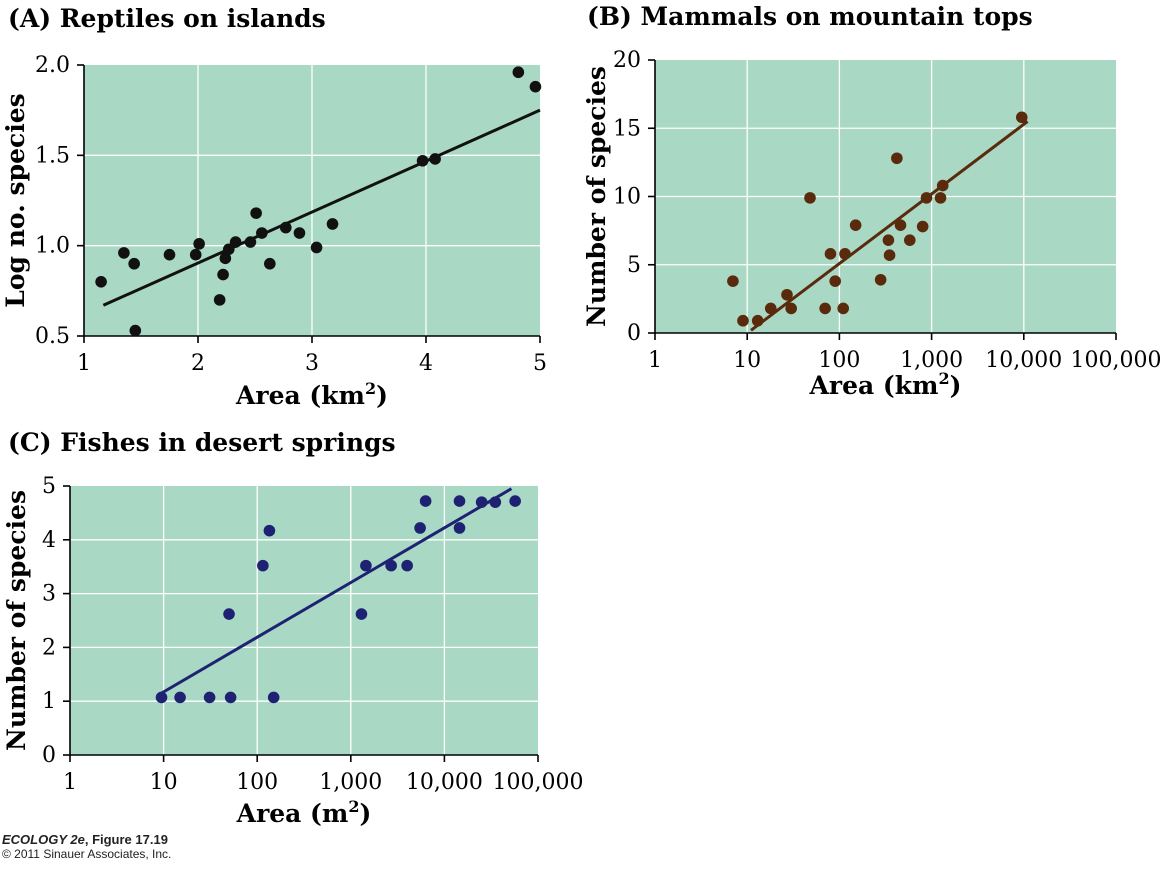 The image size is (1160, 877). I want to click on y-tick-label: 20, so click(627, 60).